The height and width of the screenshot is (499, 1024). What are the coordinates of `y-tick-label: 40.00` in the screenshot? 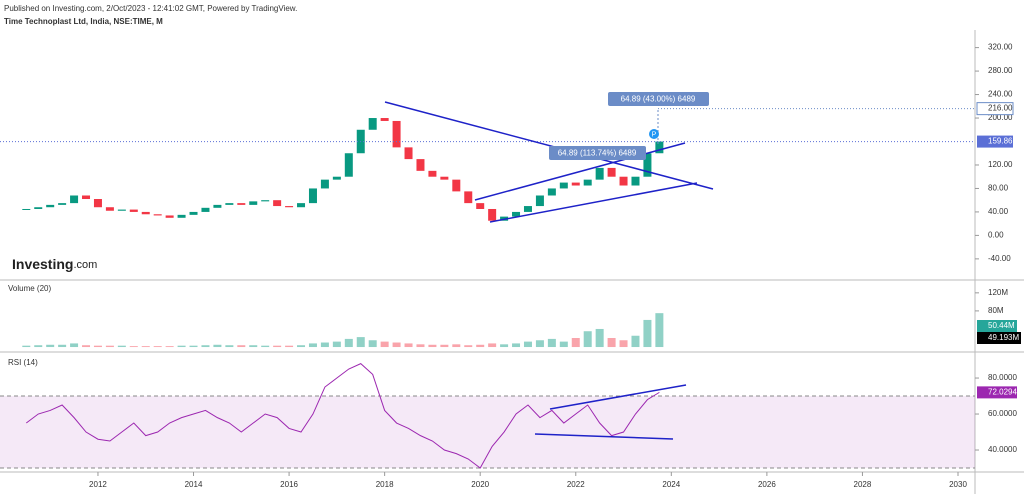 It's located at (998, 211).